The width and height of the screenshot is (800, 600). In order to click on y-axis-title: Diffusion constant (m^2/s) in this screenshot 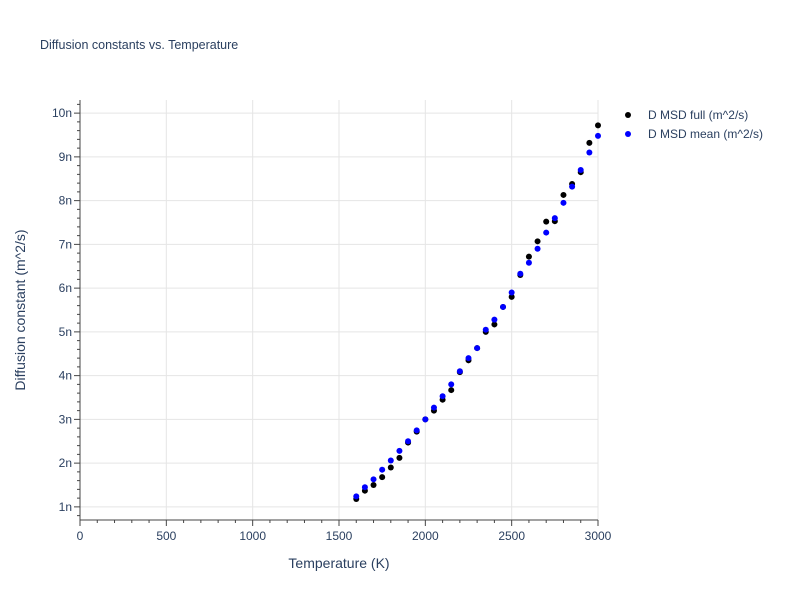, I will do `click(20, 309)`.